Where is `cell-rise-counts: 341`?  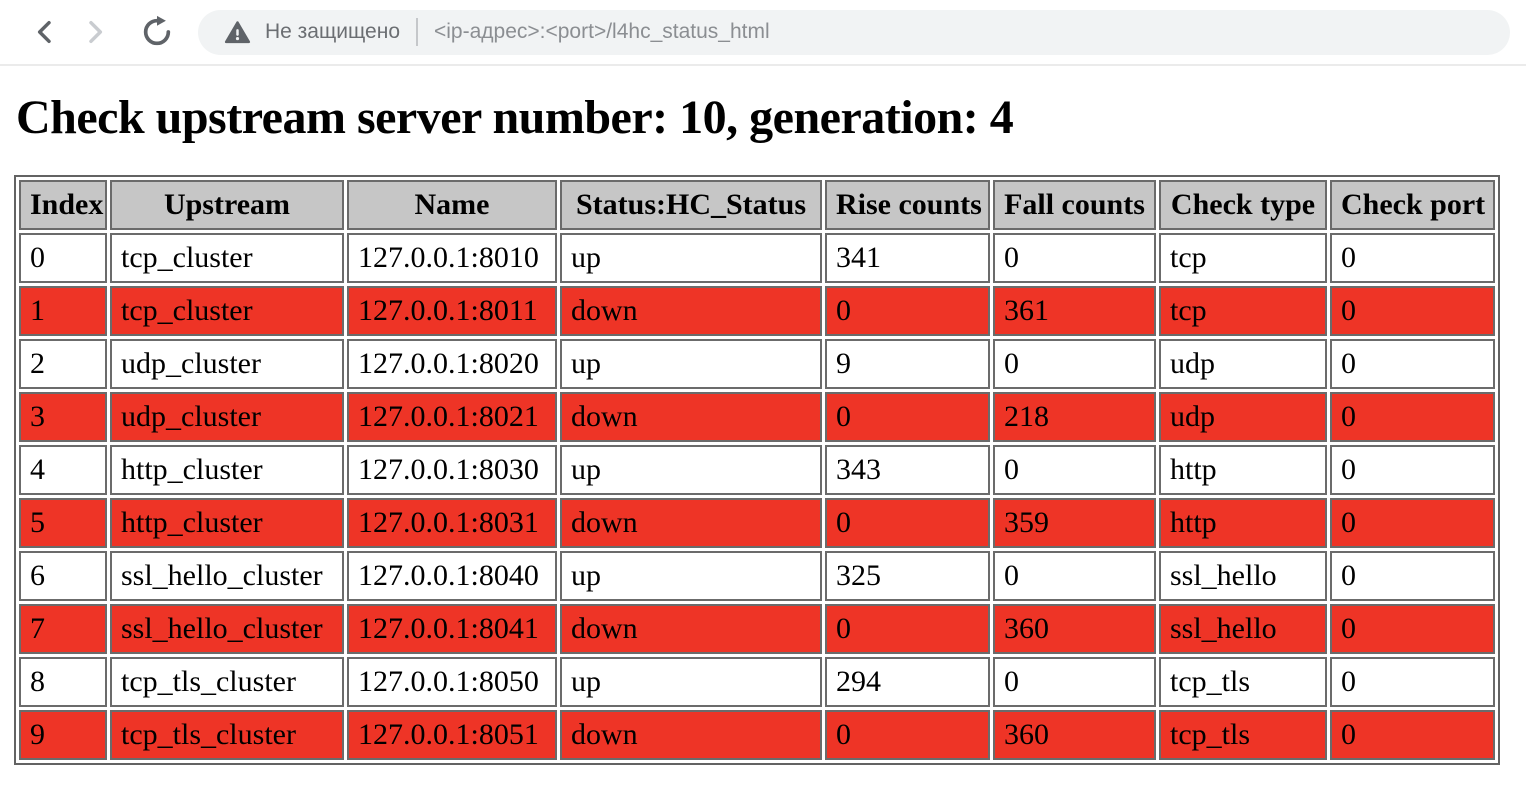 cell-rise-counts: 341 is located at coordinates (907, 258).